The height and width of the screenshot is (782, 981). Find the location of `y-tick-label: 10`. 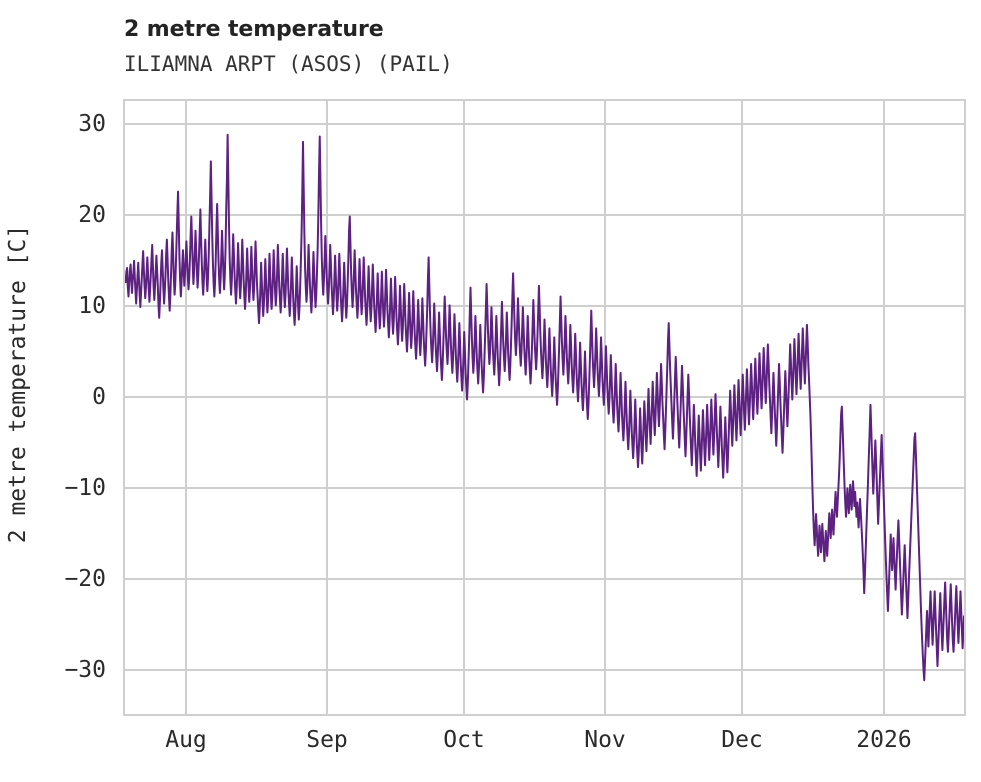

y-tick-label: 10 is located at coordinates (92, 306).